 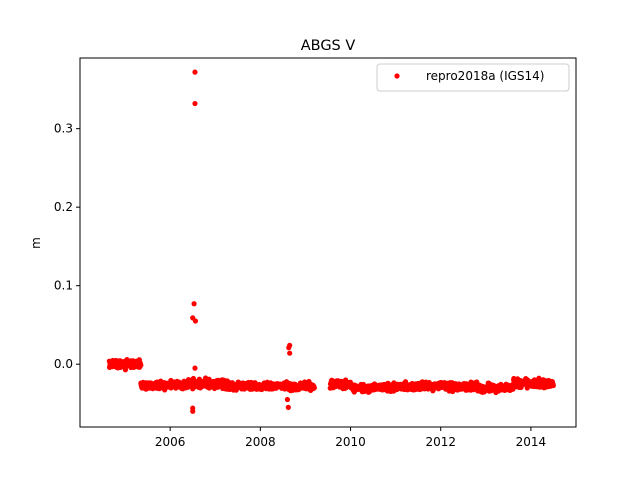 What do you see at coordinates (63, 129) in the screenshot?
I see `y-tick-label: 0.3` at bounding box center [63, 129].